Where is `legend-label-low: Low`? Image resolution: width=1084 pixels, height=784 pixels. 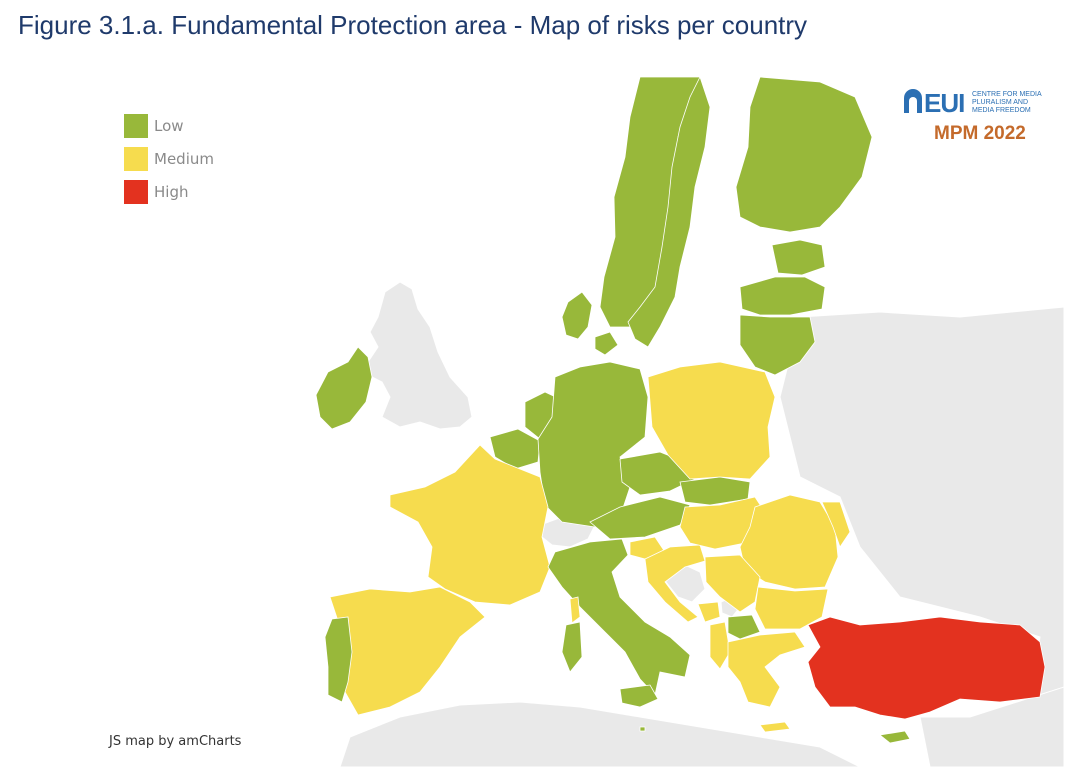 legend-label-low: Low is located at coordinates (169, 125).